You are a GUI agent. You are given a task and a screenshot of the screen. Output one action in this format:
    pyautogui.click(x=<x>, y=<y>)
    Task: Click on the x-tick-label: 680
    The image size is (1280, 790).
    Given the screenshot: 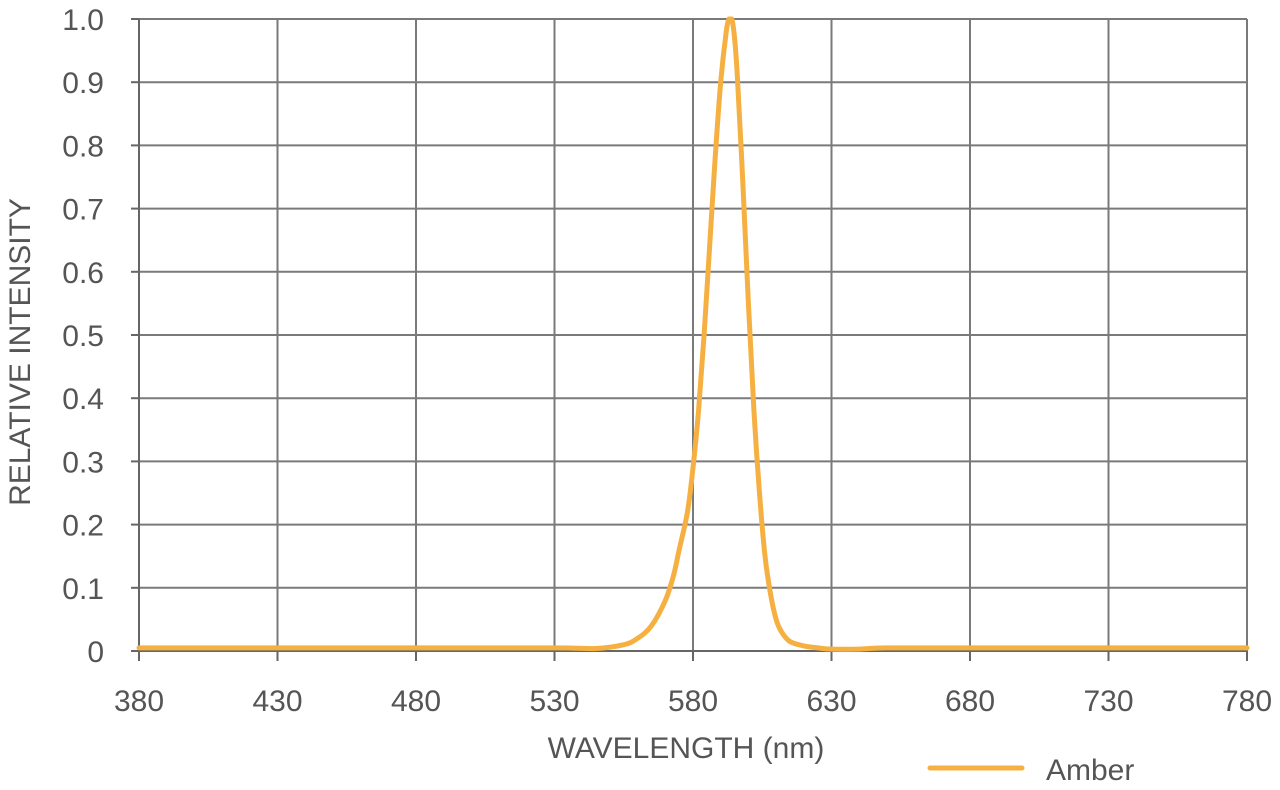 What is the action you would take?
    pyautogui.click(x=970, y=701)
    